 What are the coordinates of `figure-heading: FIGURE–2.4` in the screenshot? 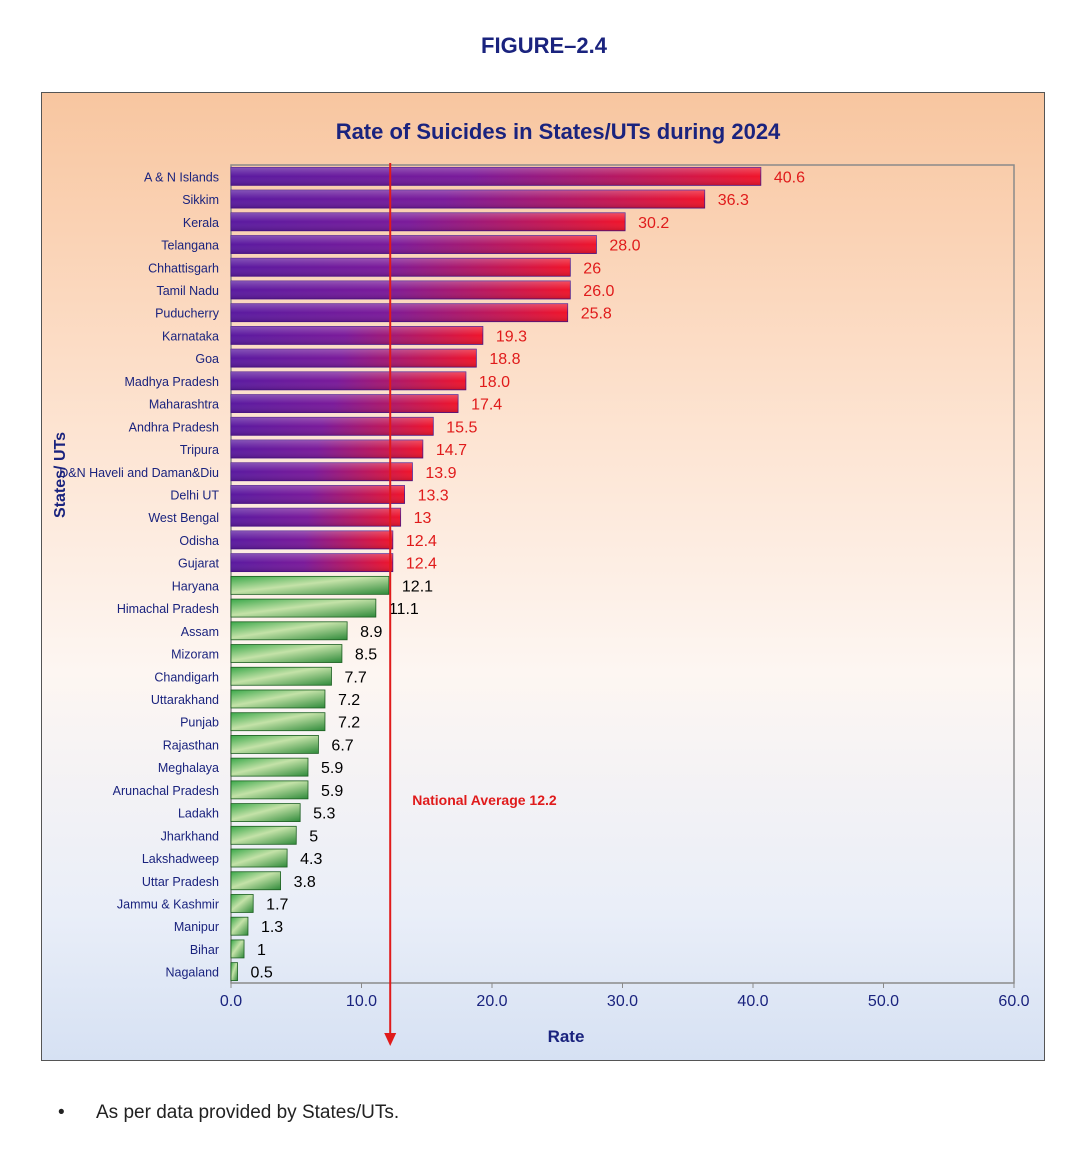 It's located at (544, 45).